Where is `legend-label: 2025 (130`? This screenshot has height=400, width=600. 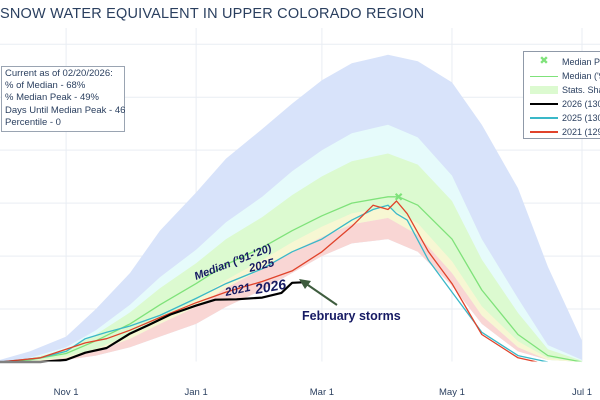
legend-label: 2025 (130 is located at coordinates (581, 118).